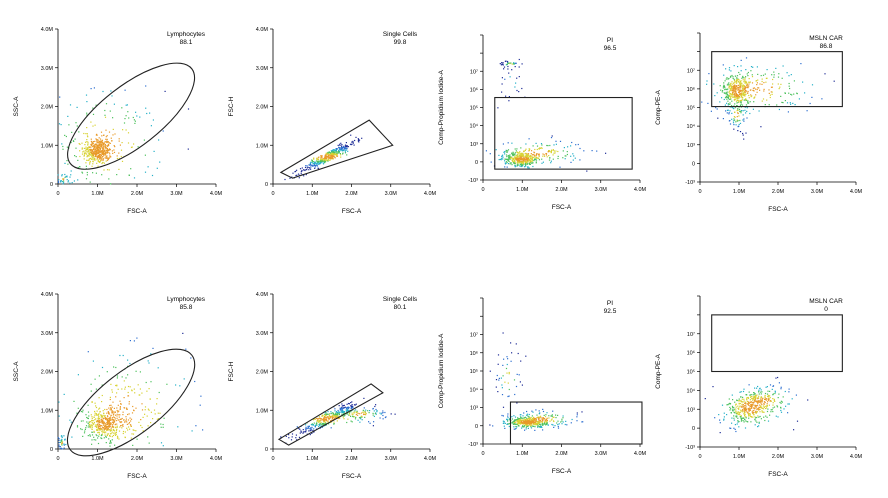 This screenshot has width=888, height=498. Describe the element at coordinates (97, 194) in the screenshot. I see `x-tick-label: 1.0M` at that location.